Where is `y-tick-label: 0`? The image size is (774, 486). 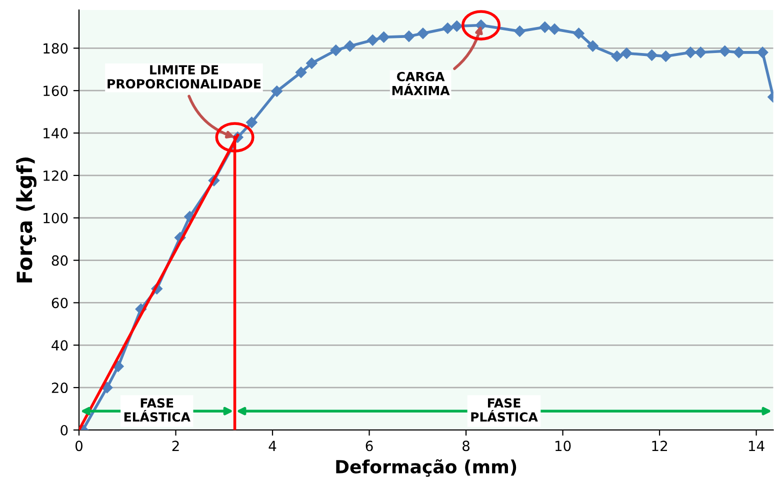
y-tick-label: 0 is located at coordinates (64, 430).